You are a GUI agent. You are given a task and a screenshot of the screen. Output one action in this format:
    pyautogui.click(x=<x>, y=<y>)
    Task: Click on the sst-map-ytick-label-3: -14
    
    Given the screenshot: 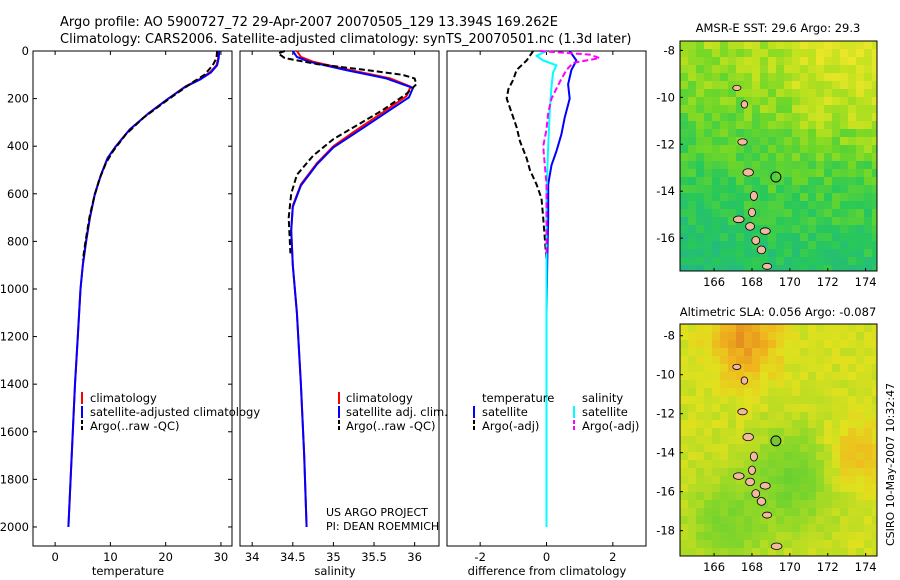 What is the action you would take?
    pyautogui.click(x=665, y=191)
    